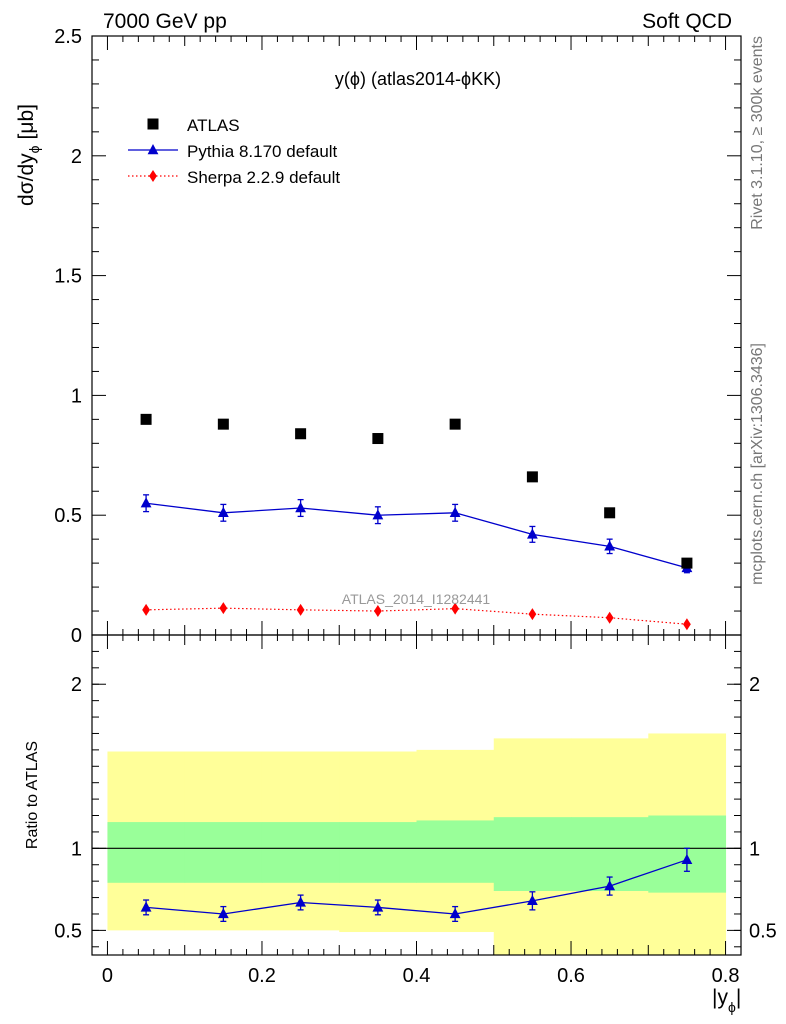 This screenshot has height=1024, width=786. What do you see at coordinates (153, 176) in the screenshot?
I see `legend-sherpa-marker` at bounding box center [153, 176].